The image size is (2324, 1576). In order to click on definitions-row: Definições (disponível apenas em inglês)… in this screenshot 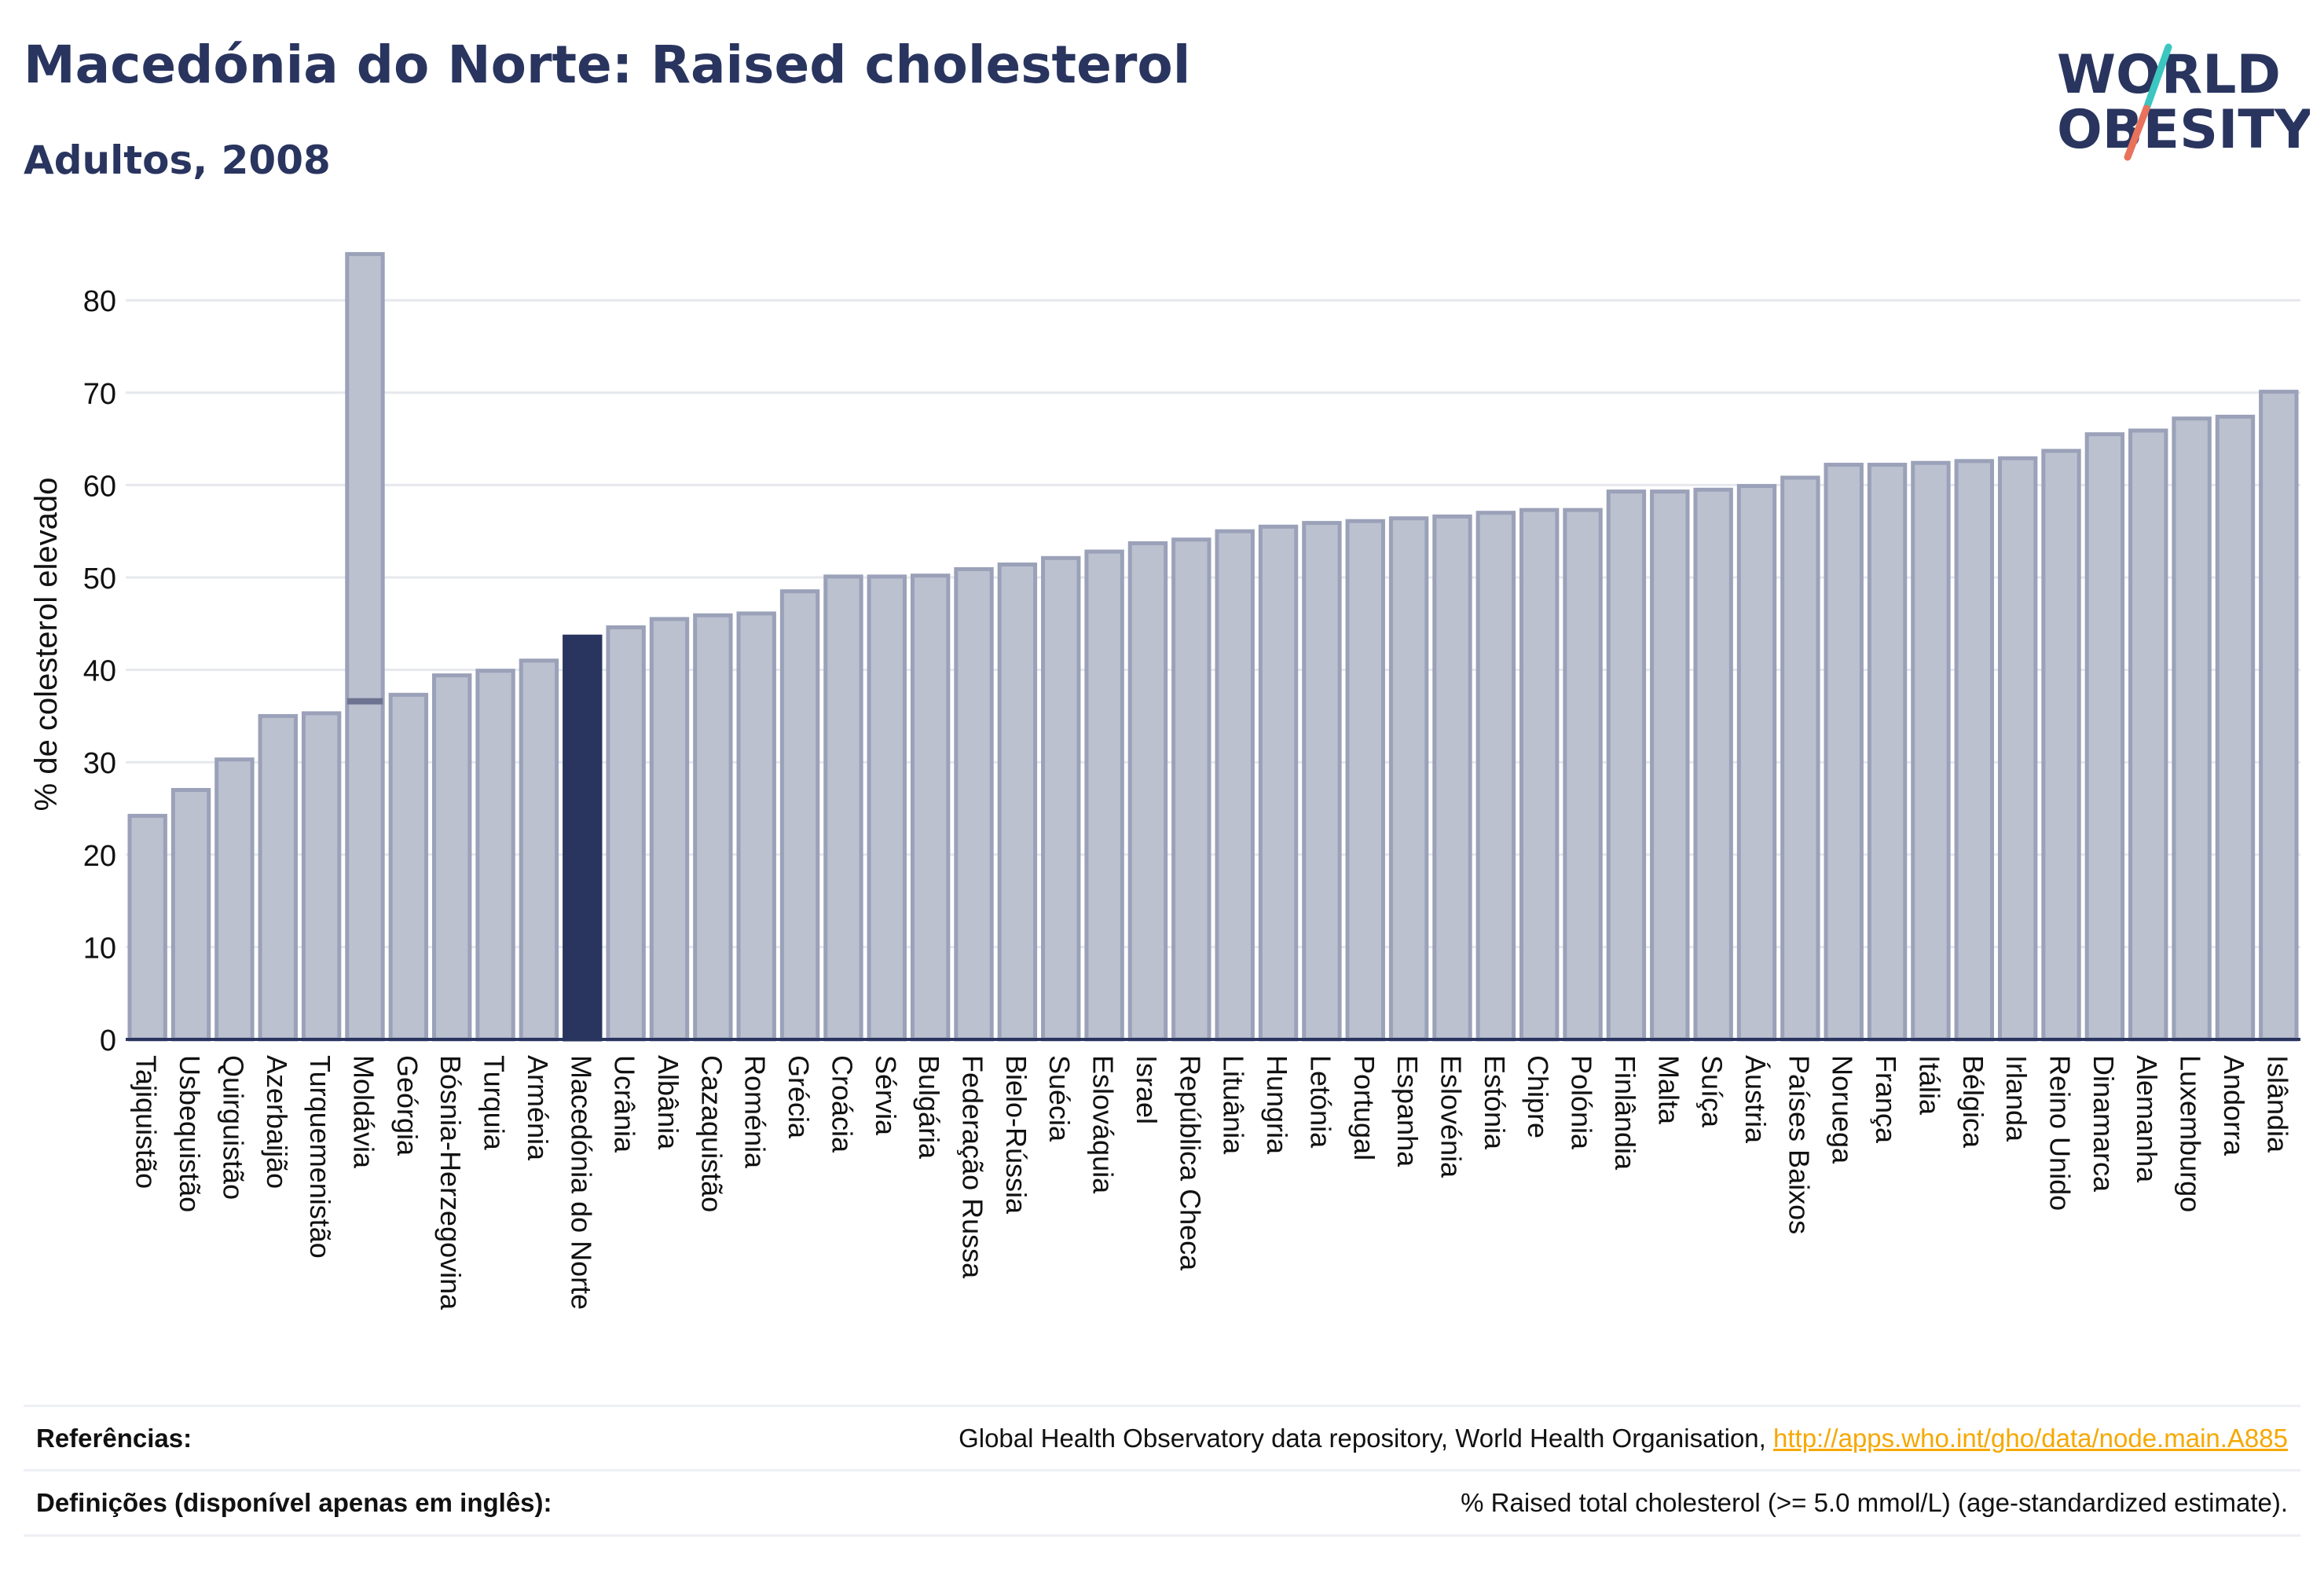, I will do `click(1162, 1503)`.